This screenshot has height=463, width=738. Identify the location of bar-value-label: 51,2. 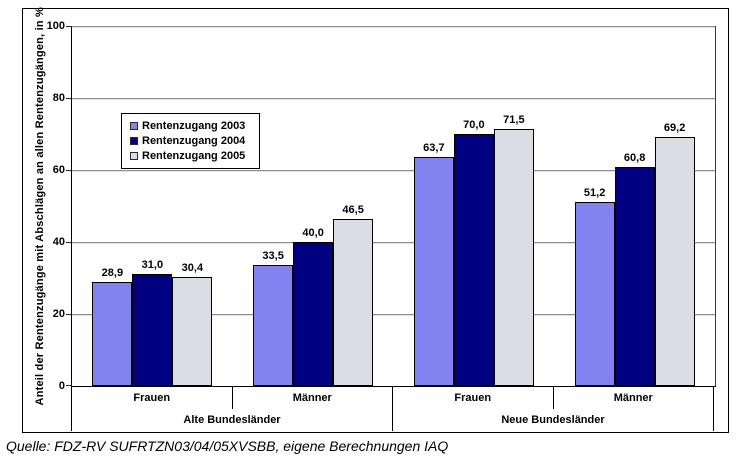
(594, 192).